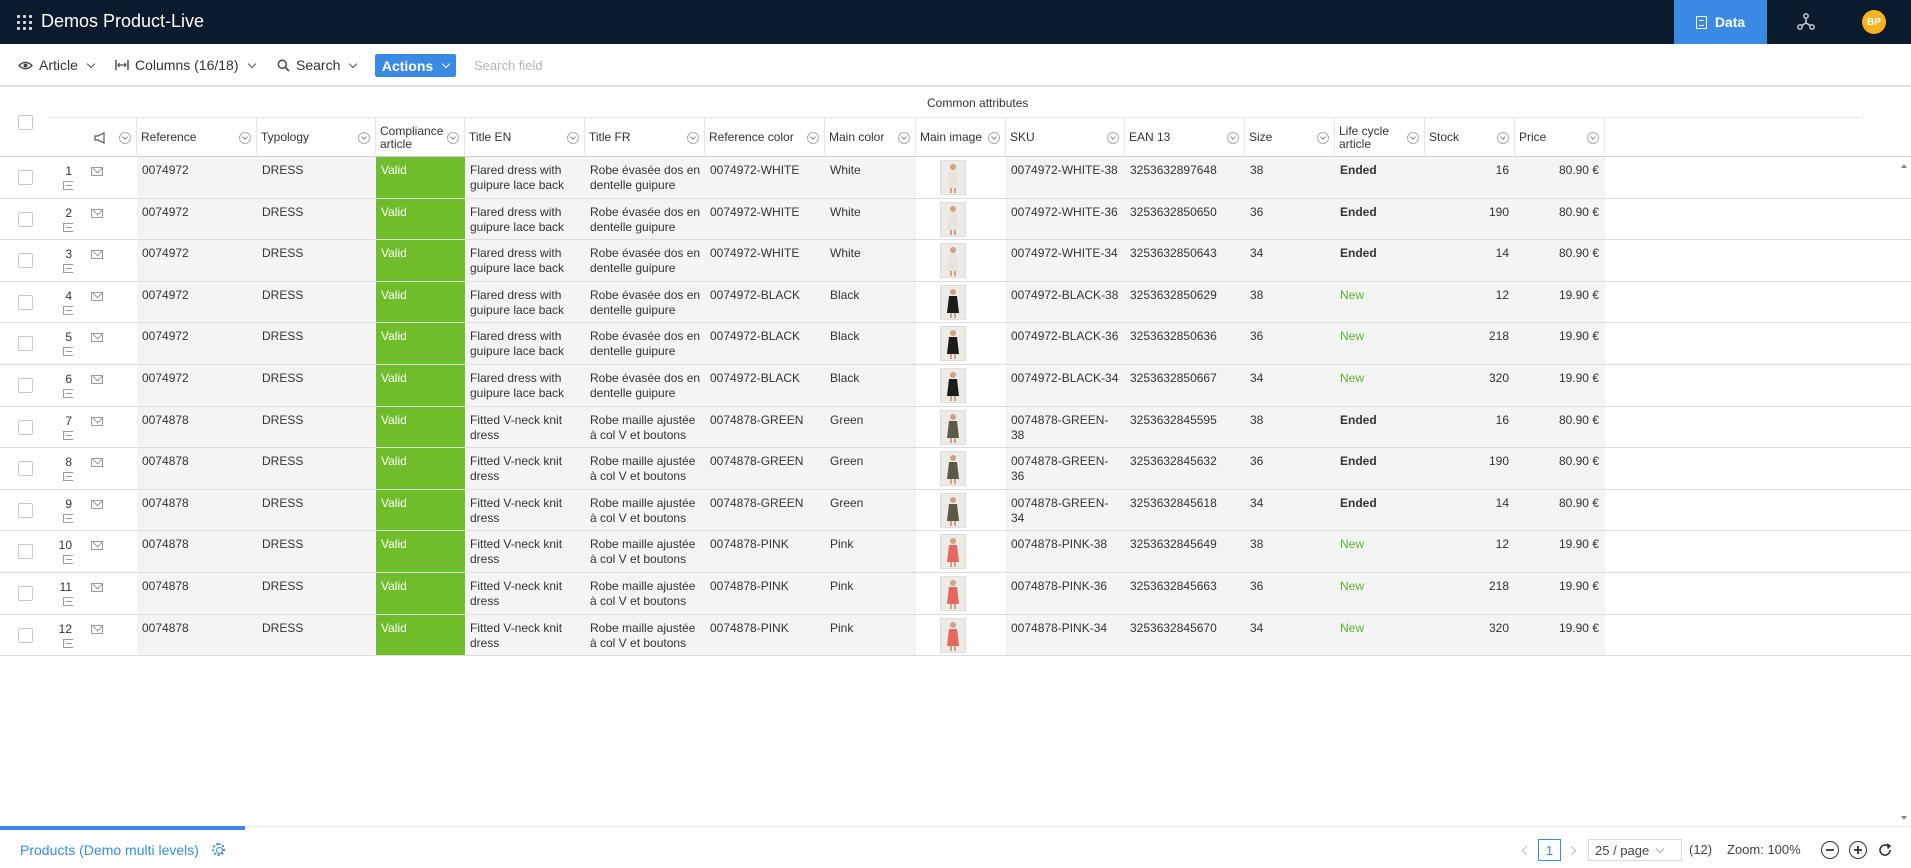  What do you see at coordinates (1065, 219) in the screenshot?
I see `cell-sku: 0074972-WHITE-36` at bounding box center [1065, 219].